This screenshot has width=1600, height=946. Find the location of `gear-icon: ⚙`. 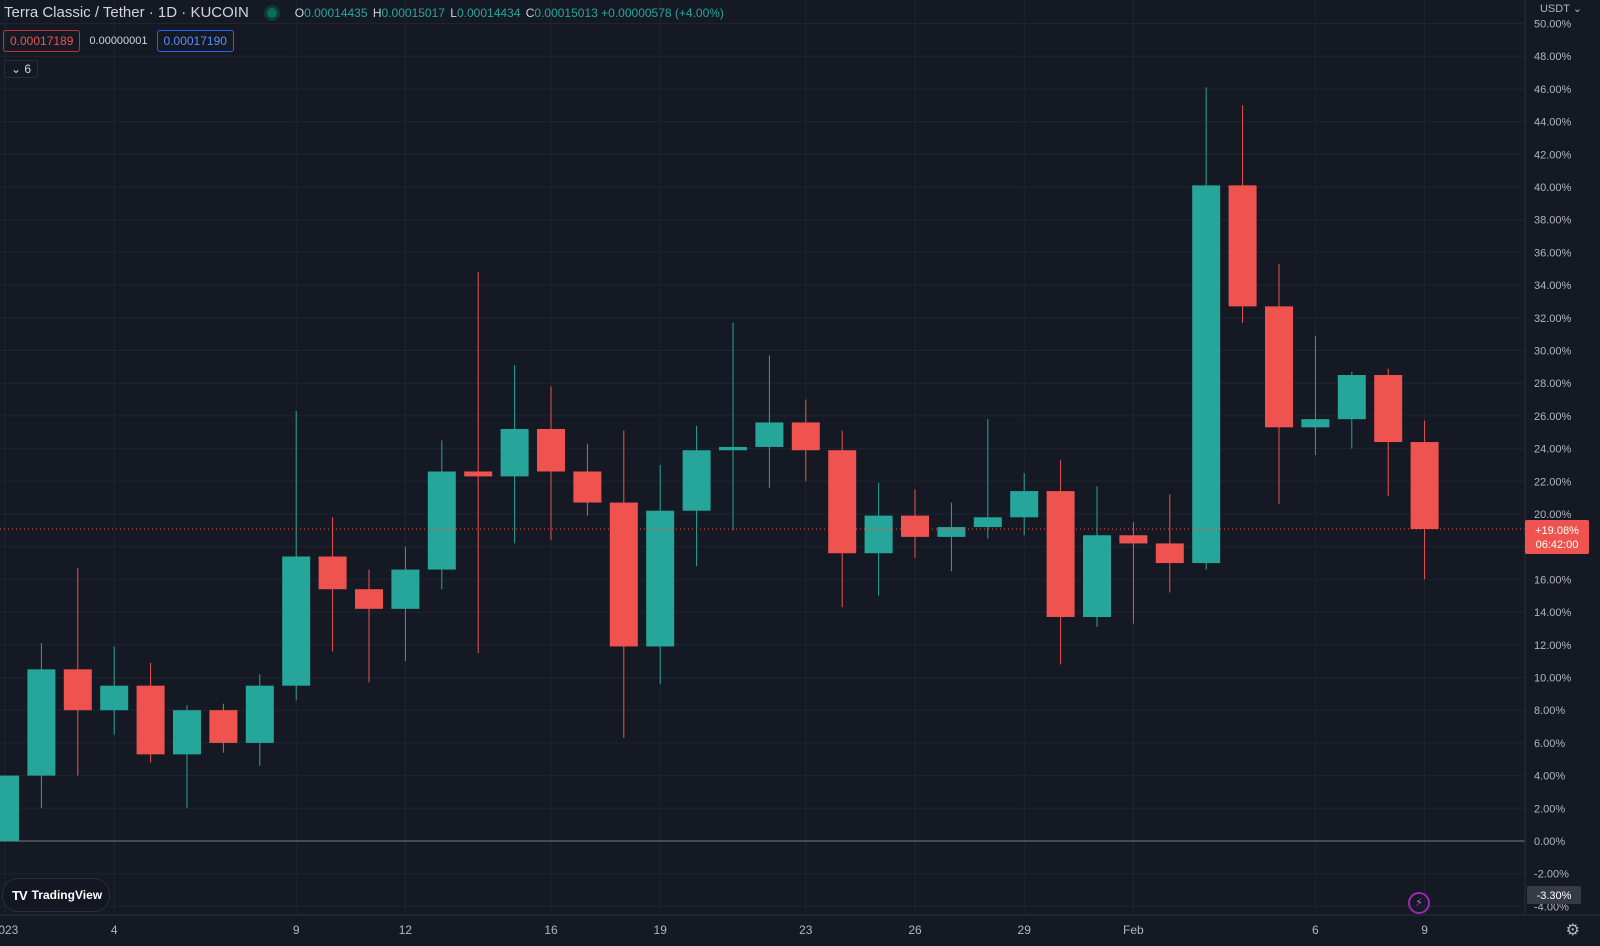

gear-icon: ⚙ is located at coordinates (1572, 930).